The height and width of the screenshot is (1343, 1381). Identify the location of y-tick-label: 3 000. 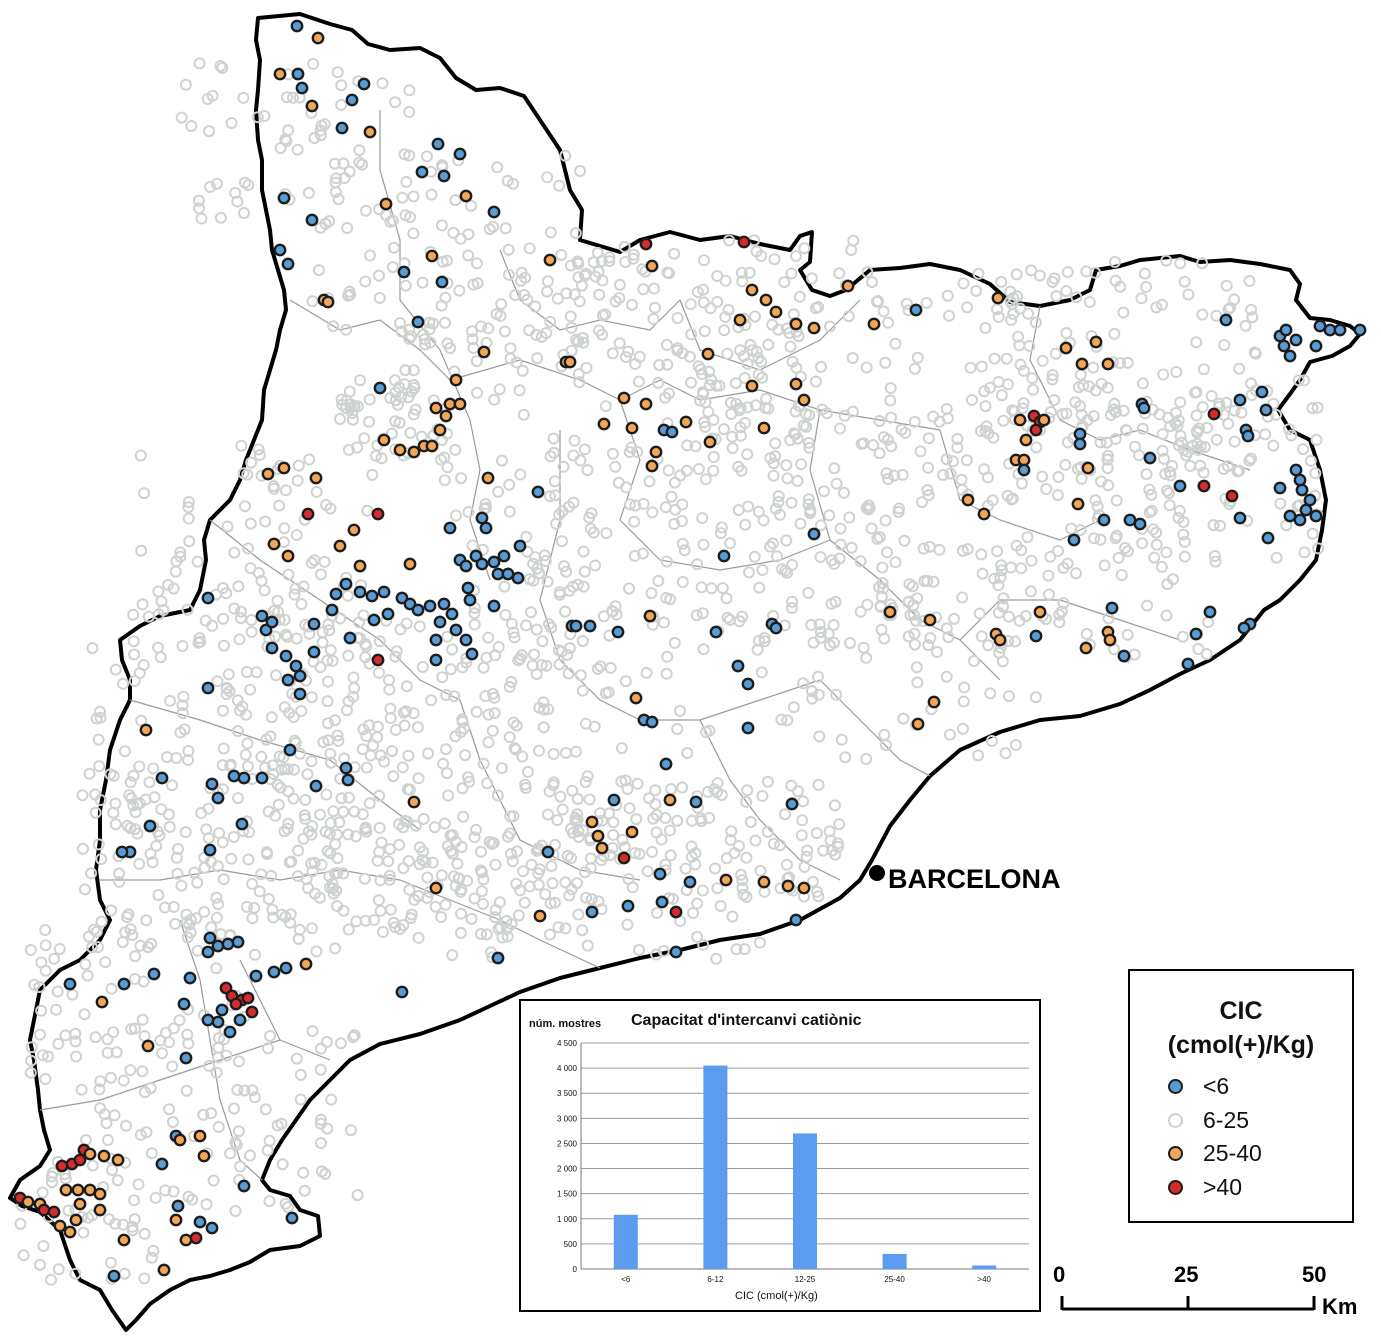
(567, 1118).